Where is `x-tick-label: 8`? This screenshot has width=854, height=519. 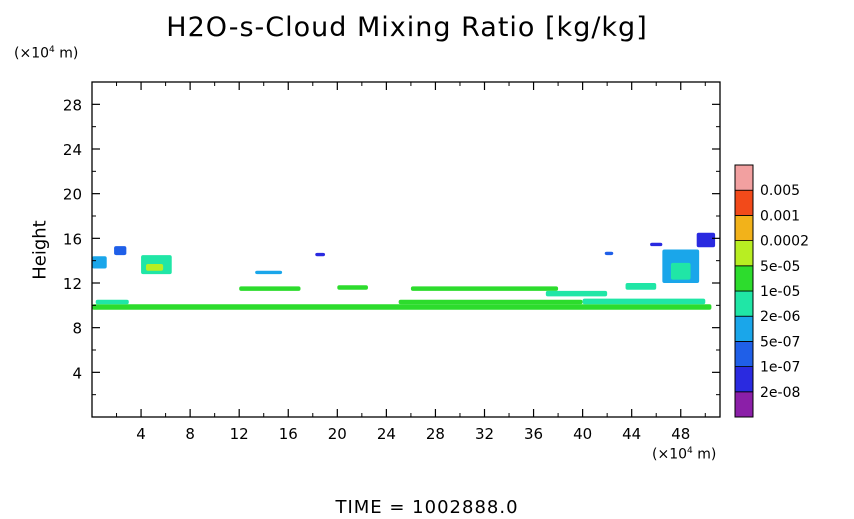 x-tick-label: 8 is located at coordinates (190, 434).